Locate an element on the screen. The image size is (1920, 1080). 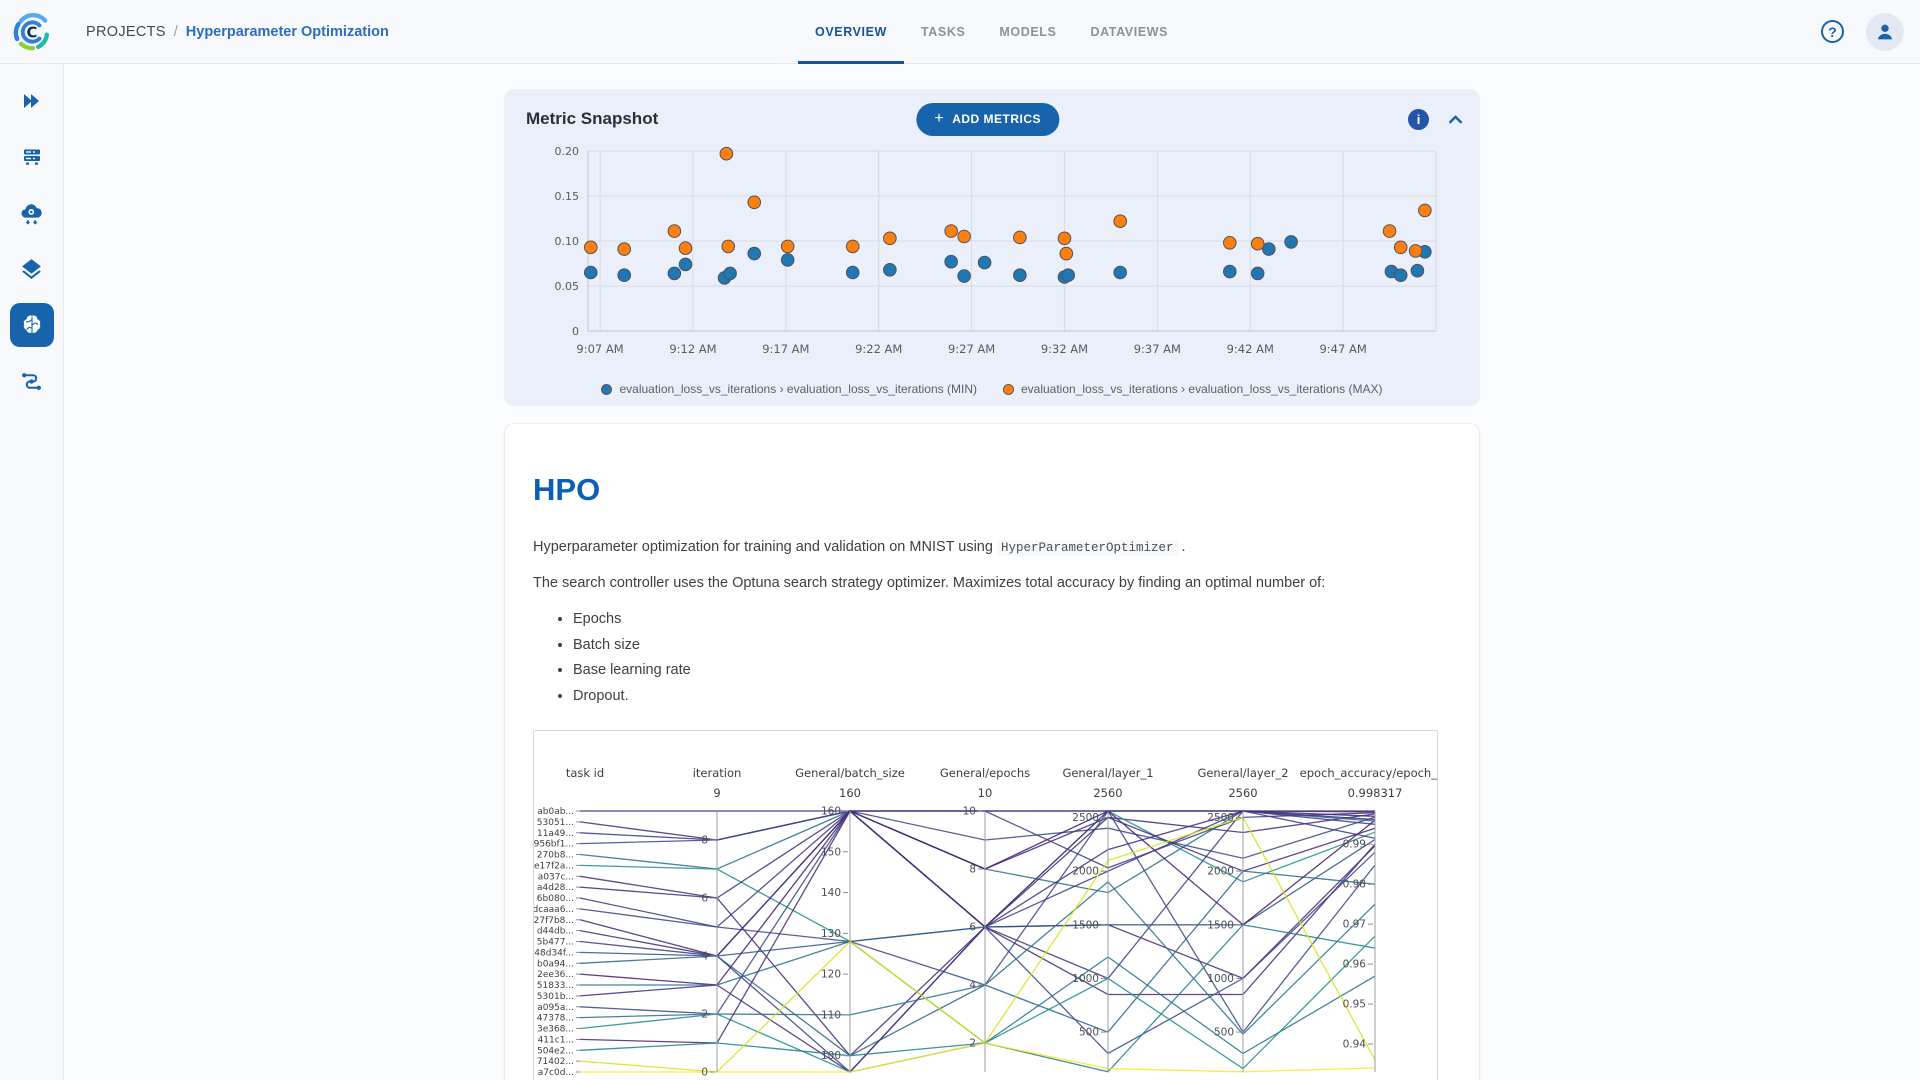
info-icon: i is located at coordinates (1418, 119).